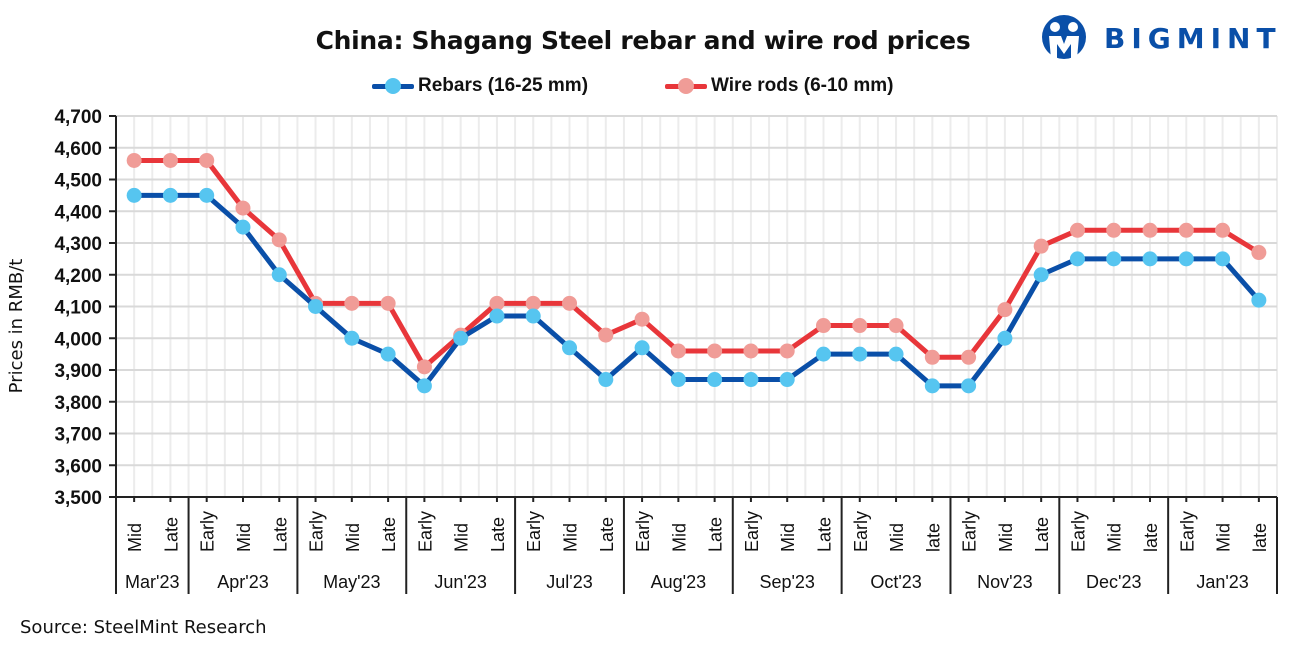 This screenshot has height=650, width=1300. I want to click on y-tick-label: 3,800, so click(78, 403).